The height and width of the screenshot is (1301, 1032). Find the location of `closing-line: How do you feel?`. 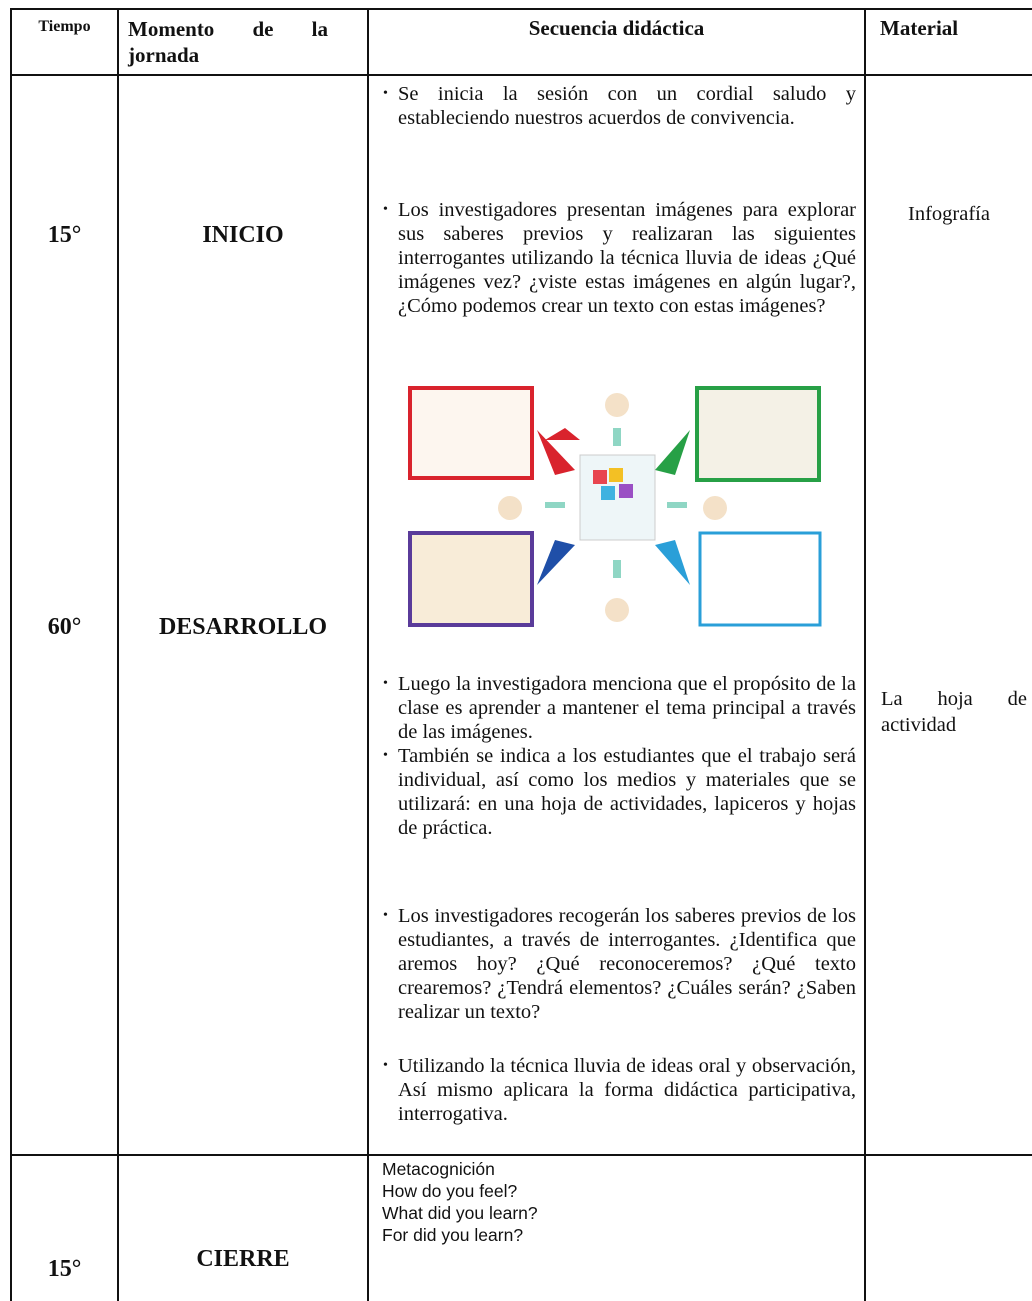

closing-line: How do you feel? is located at coordinates (450, 1191).